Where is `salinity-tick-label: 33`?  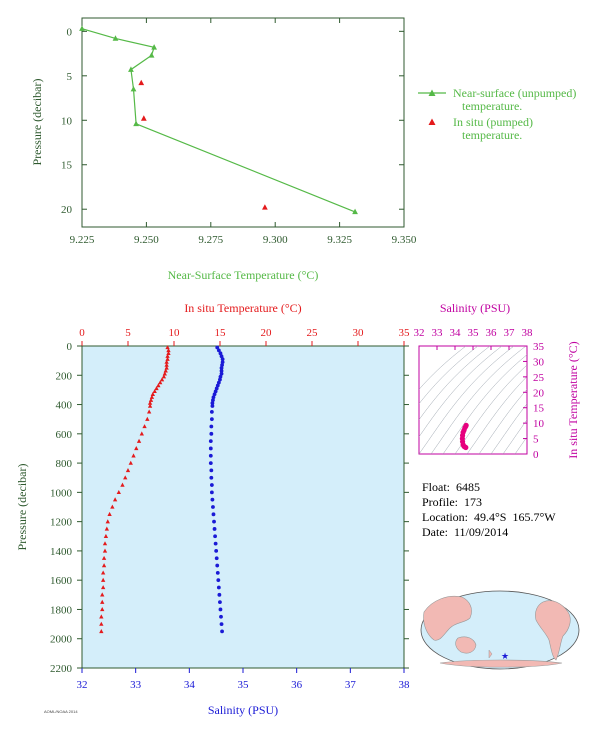
salinity-tick-label: 33 is located at coordinates (136, 685).